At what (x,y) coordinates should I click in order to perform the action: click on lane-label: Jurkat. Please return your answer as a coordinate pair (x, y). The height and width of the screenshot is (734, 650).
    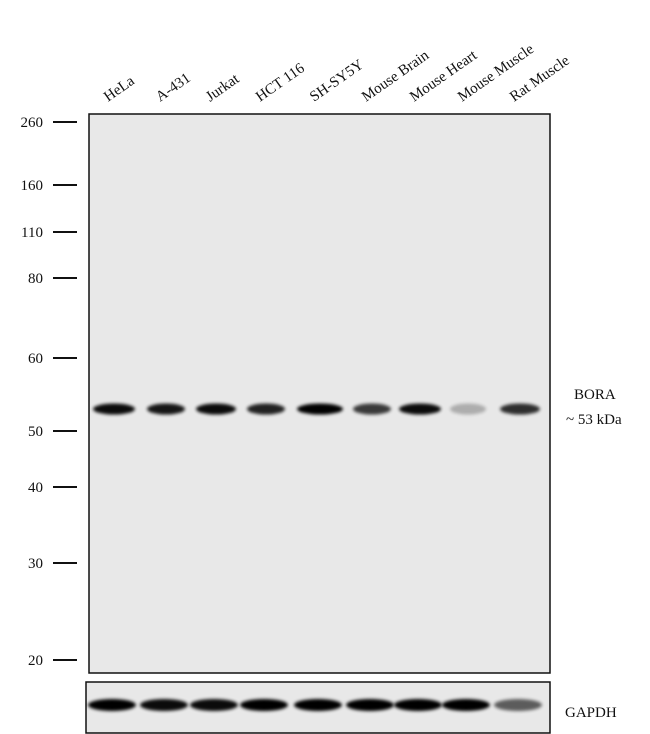
    Looking at the image, I should click on (223, 88).